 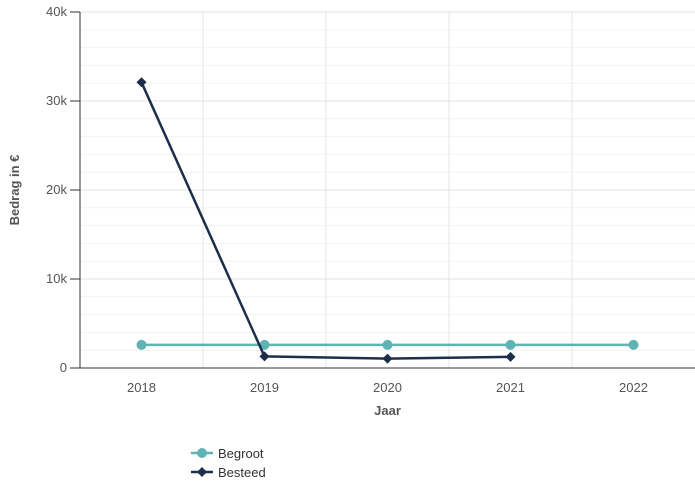 I want to click on x-tick-label: 2018, so click(x=141, y=387).